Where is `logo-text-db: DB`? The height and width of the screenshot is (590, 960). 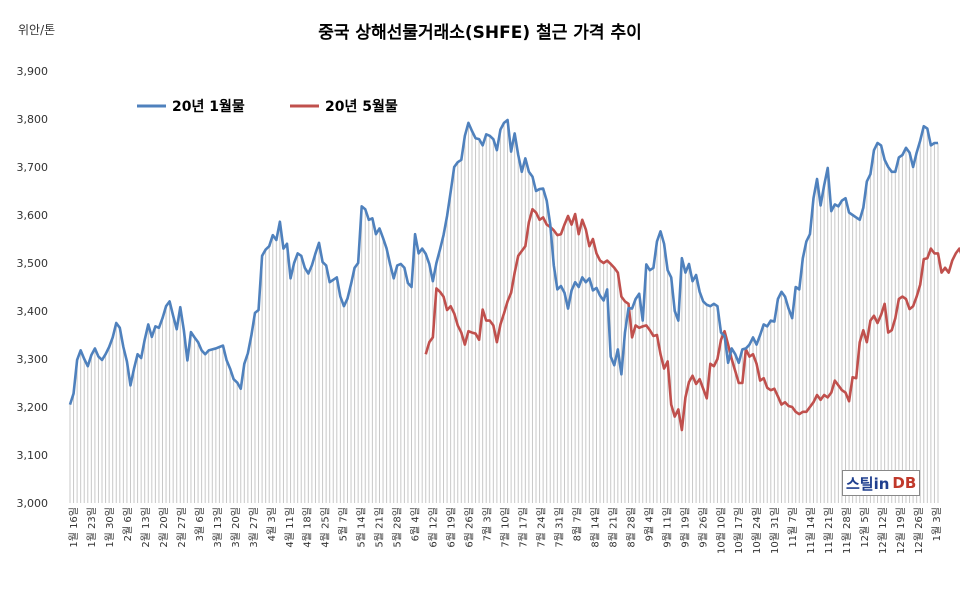
logo-text-db: DB is located at coordinates (904, 483).